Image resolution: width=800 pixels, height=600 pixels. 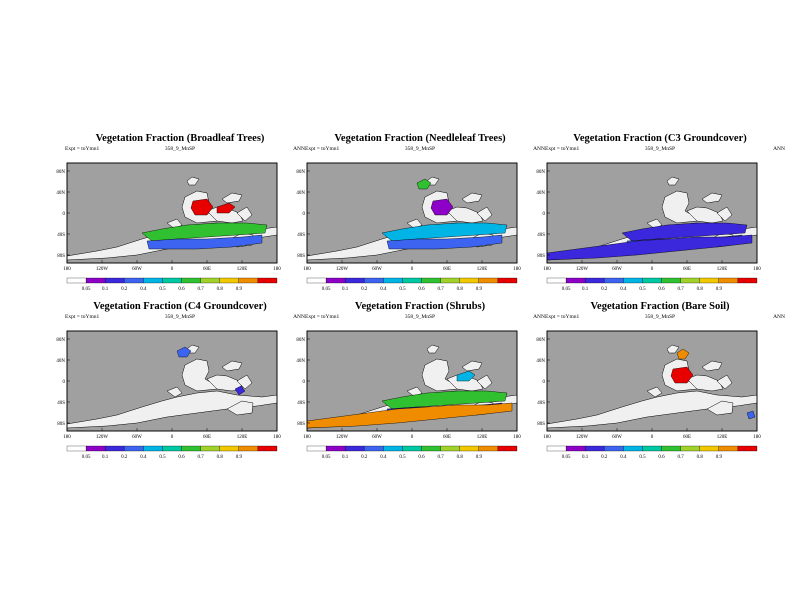 I want to click on region-arabia, so click(x=683, y=354).